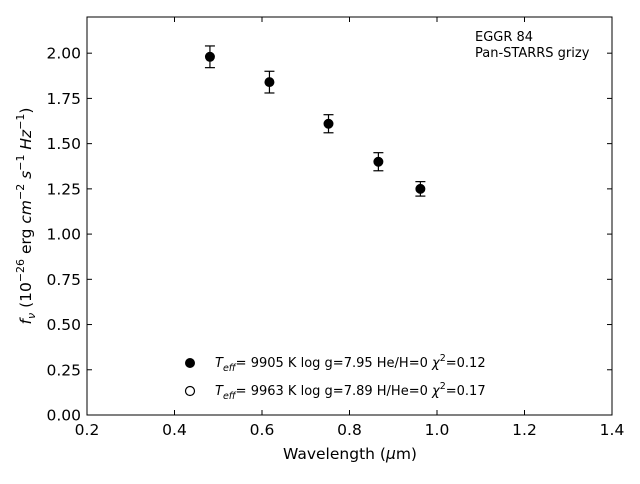 Image resolution: width=640 pixels, height=484 pixels. What do you see at coordinates (337, 363) in the screenshot?
I see `legend-1-logg: log g=7.95` at bounding box center [337, 363].